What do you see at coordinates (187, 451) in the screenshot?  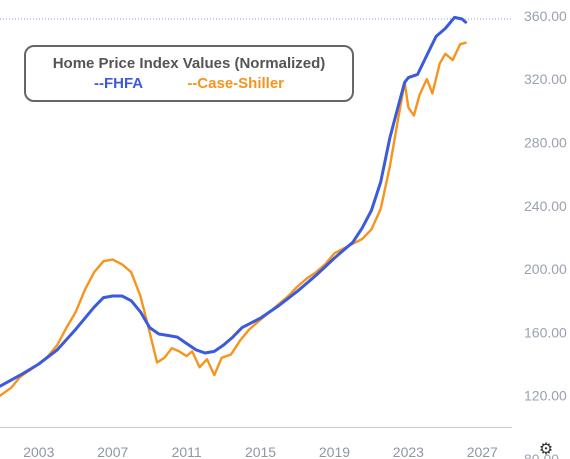 I see `x-tick-label: 2011` at bounding box center [187, 451].